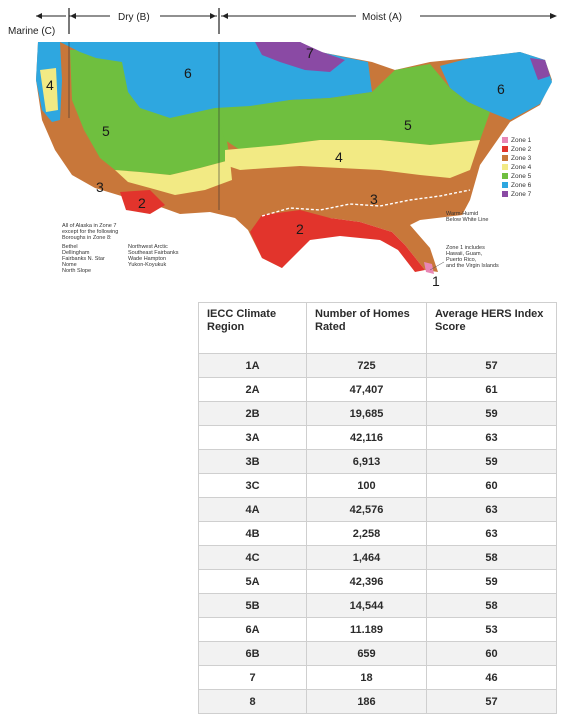 The width and height of the screenshot is (576, 720). I want to click on cell-homes: 725, so click(366, 365).